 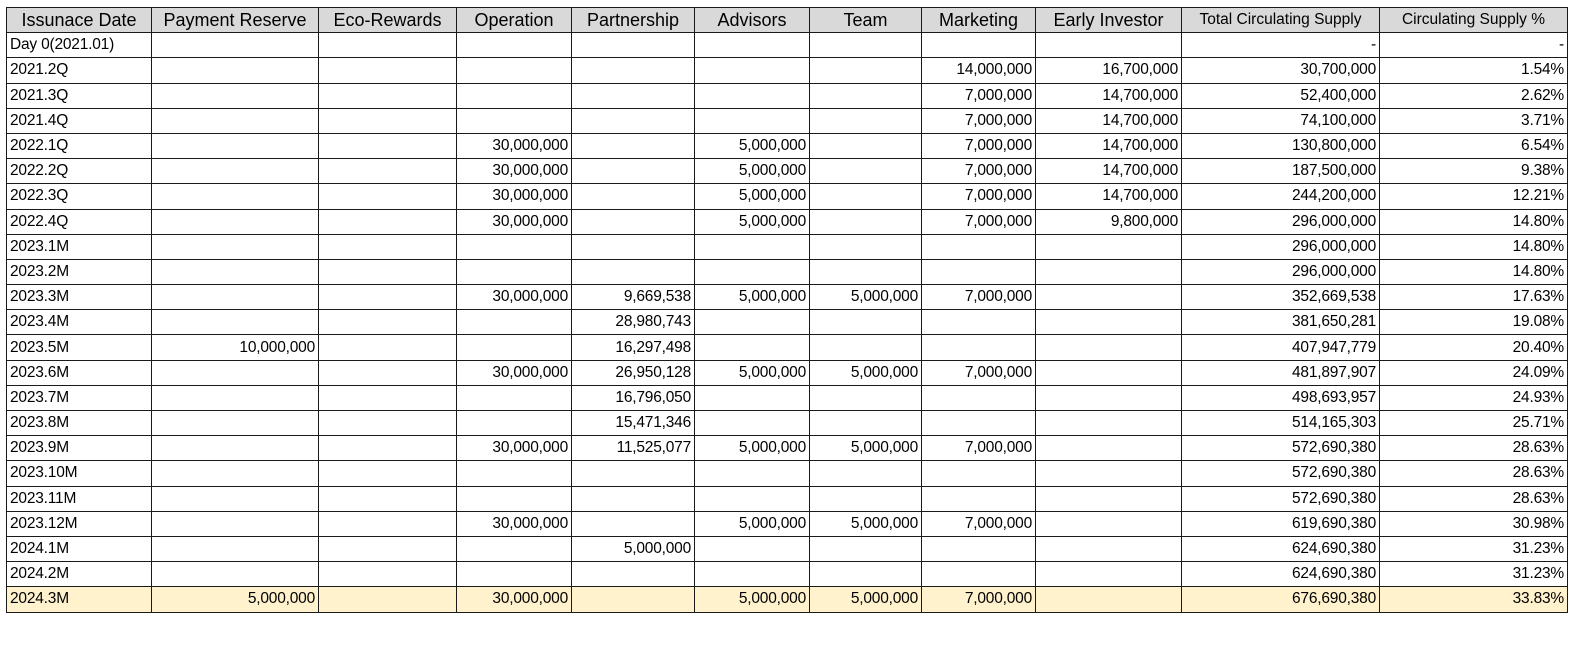 What do you see at coordinates (865, 372) in the screenshot?
I see `cell-team: 5,000,000` at bounding box center [865, 372].